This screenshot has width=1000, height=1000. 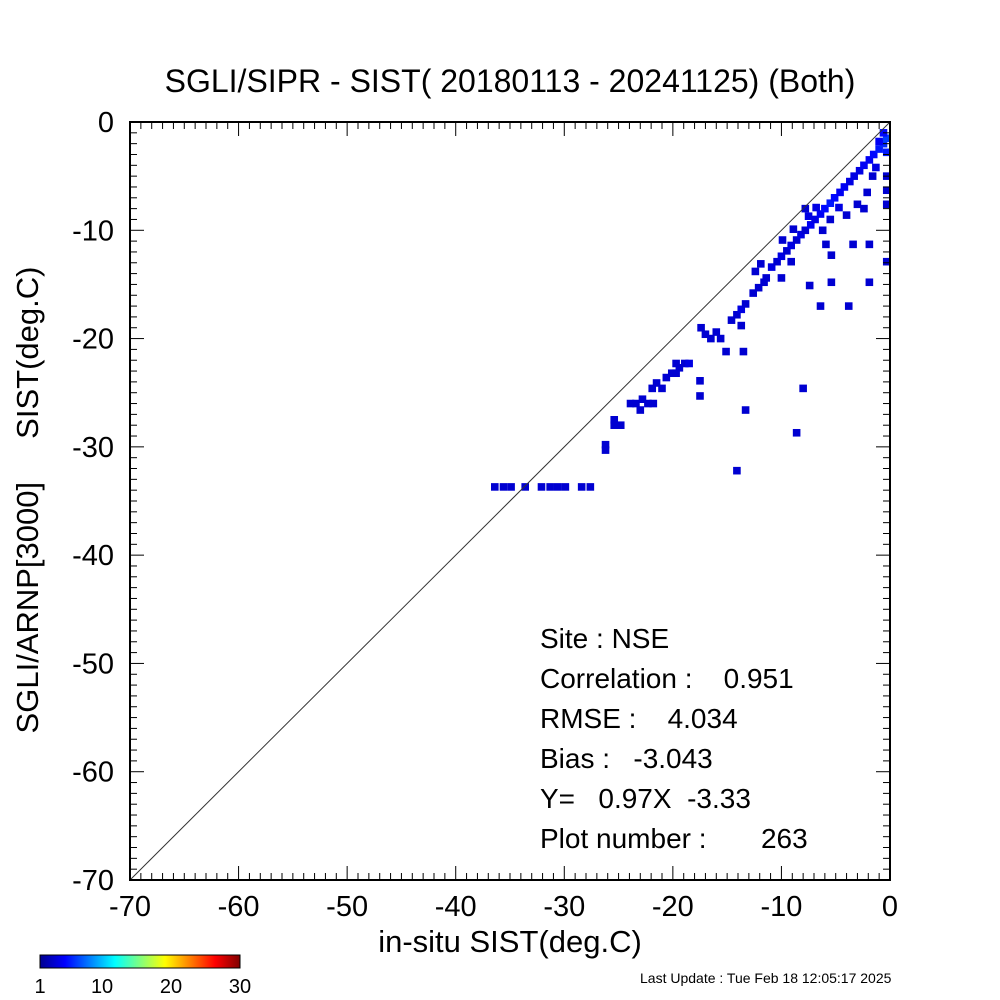 What do you see at coordinates (93, 556) in the screenshot?
I see `y-tick-label: -40` at bounding box center [93, 556].